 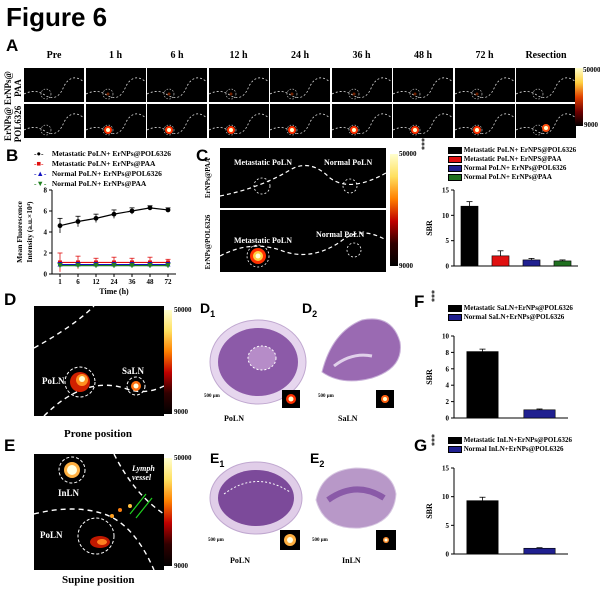 I want to click on e1-letter: E, so click(x=215, y=458).